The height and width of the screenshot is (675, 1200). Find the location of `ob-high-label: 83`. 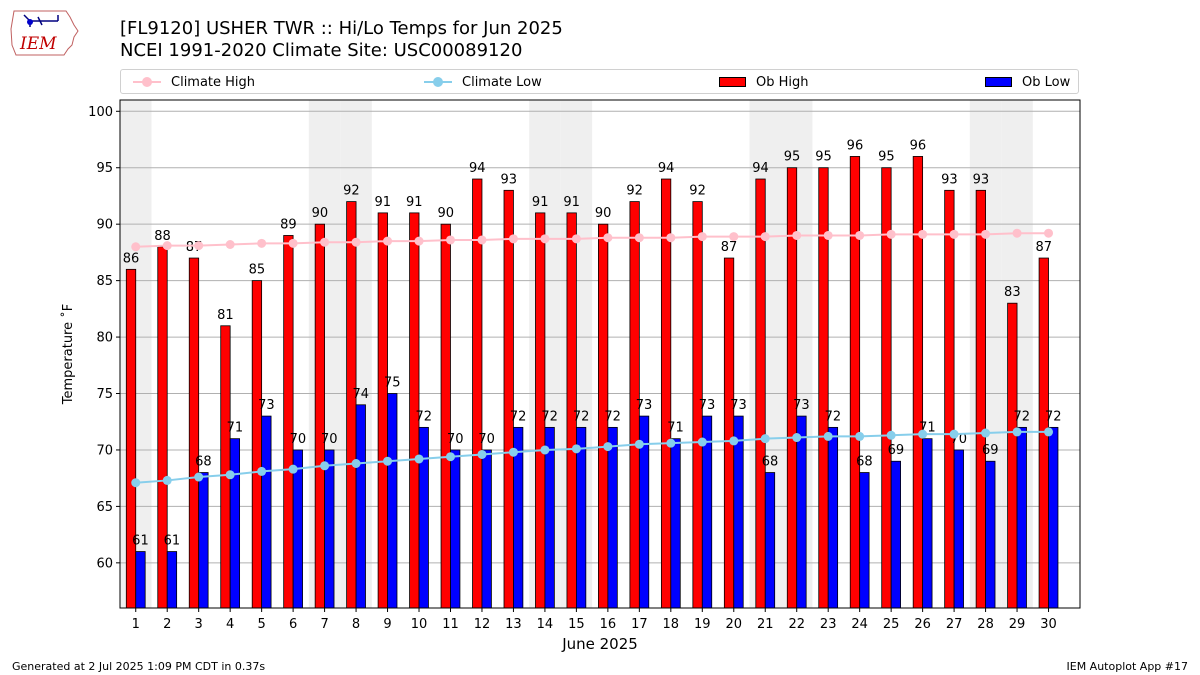

ob-high-label: 83 is located at coordinates (1012, 292).